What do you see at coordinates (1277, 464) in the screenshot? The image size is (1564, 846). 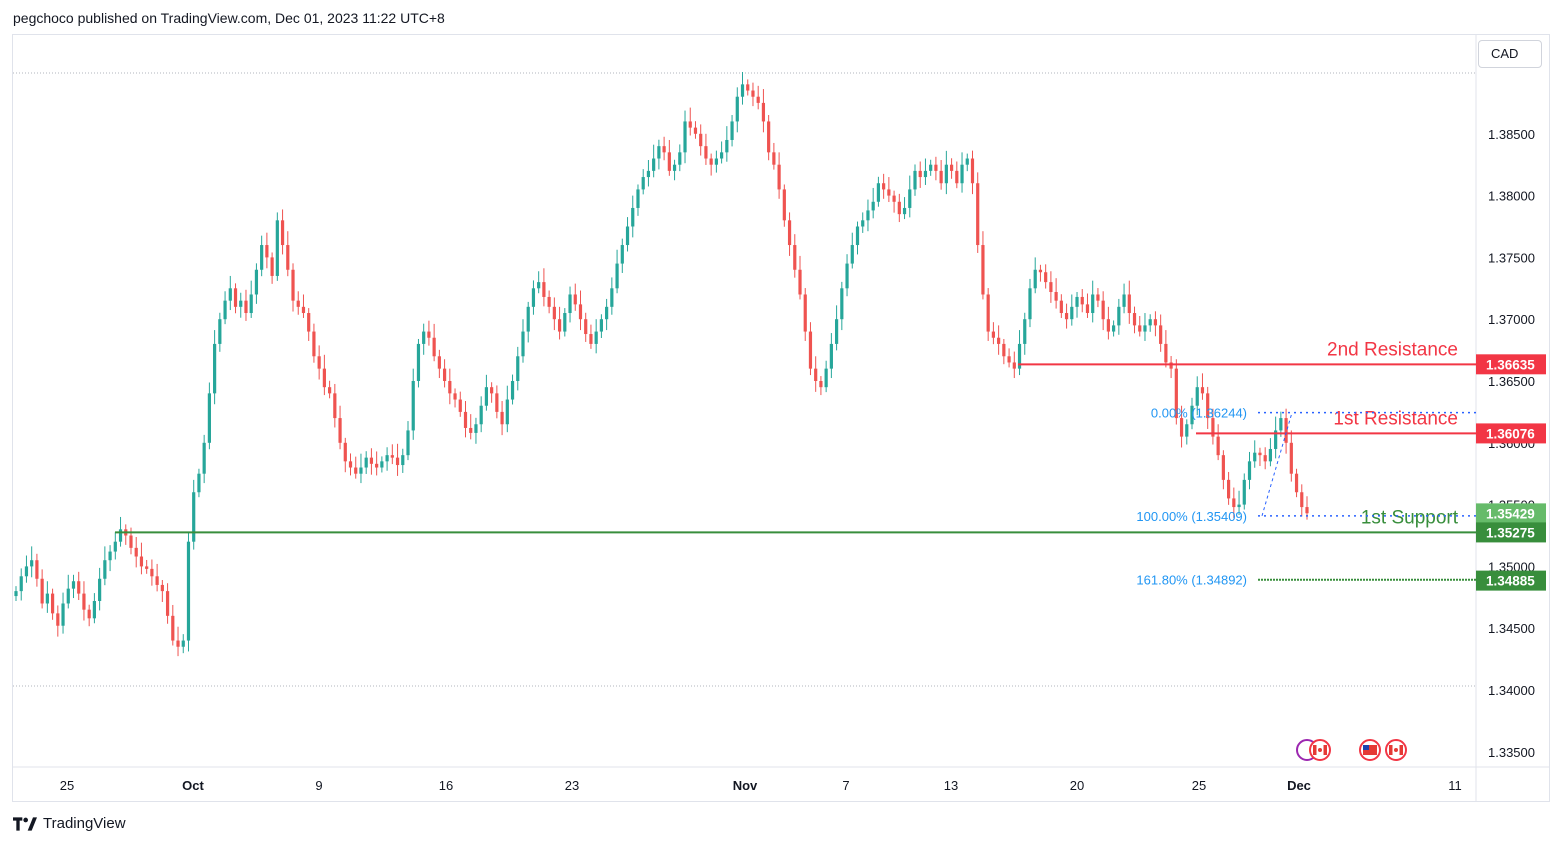 I see `fib-trend-line` at bounding box center [1277, 464].